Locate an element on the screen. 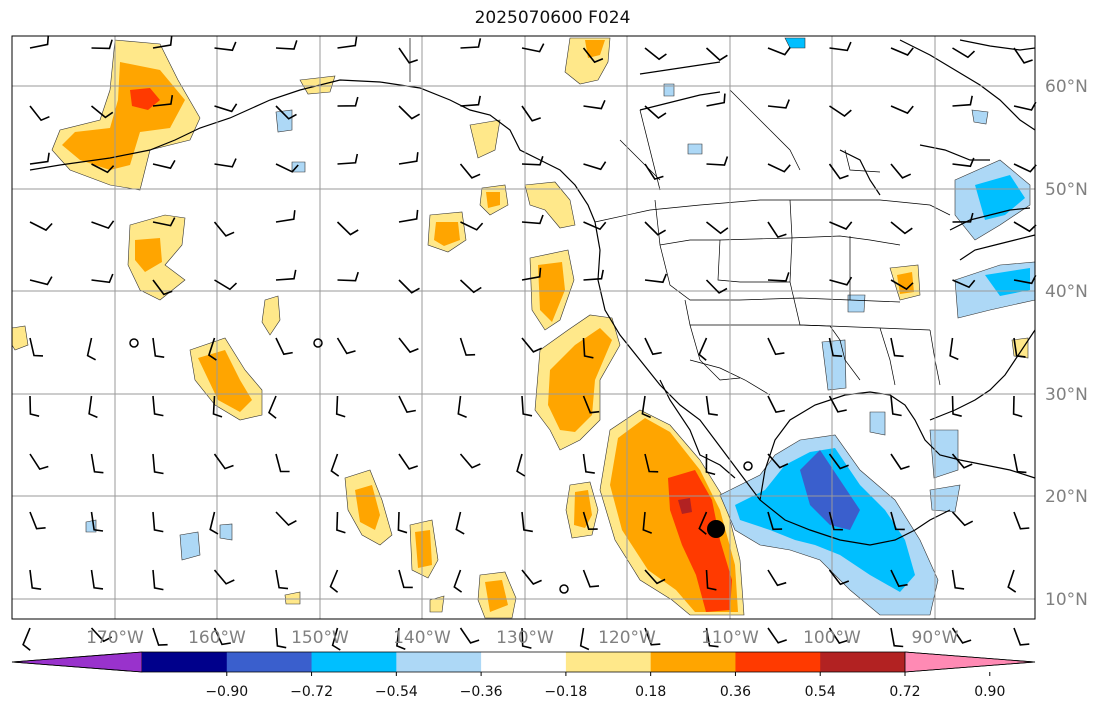 The image size is (1105, 712). lat-label: 30°N is located at coordinates (1066, 395).